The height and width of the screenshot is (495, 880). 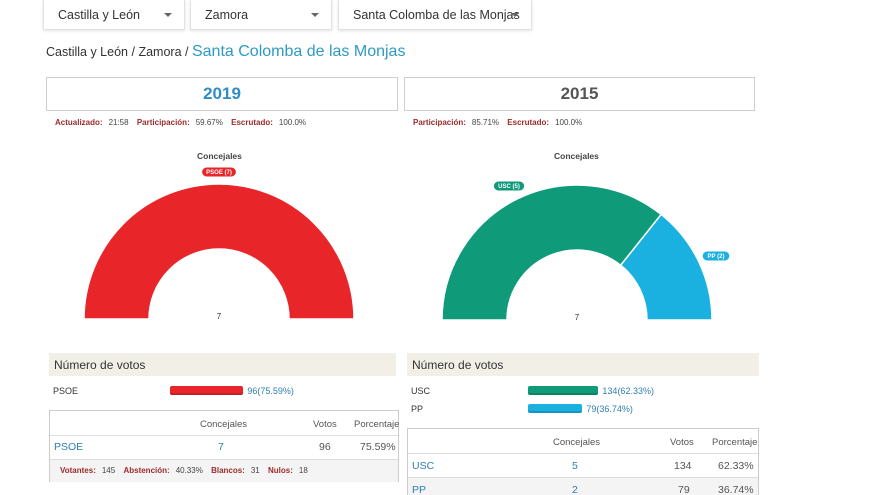 What do you see at coordinates (628, 391) in the screenshot?
I see `vote-value-usc: 134(62.33%)` at bounding box center [628, 391].